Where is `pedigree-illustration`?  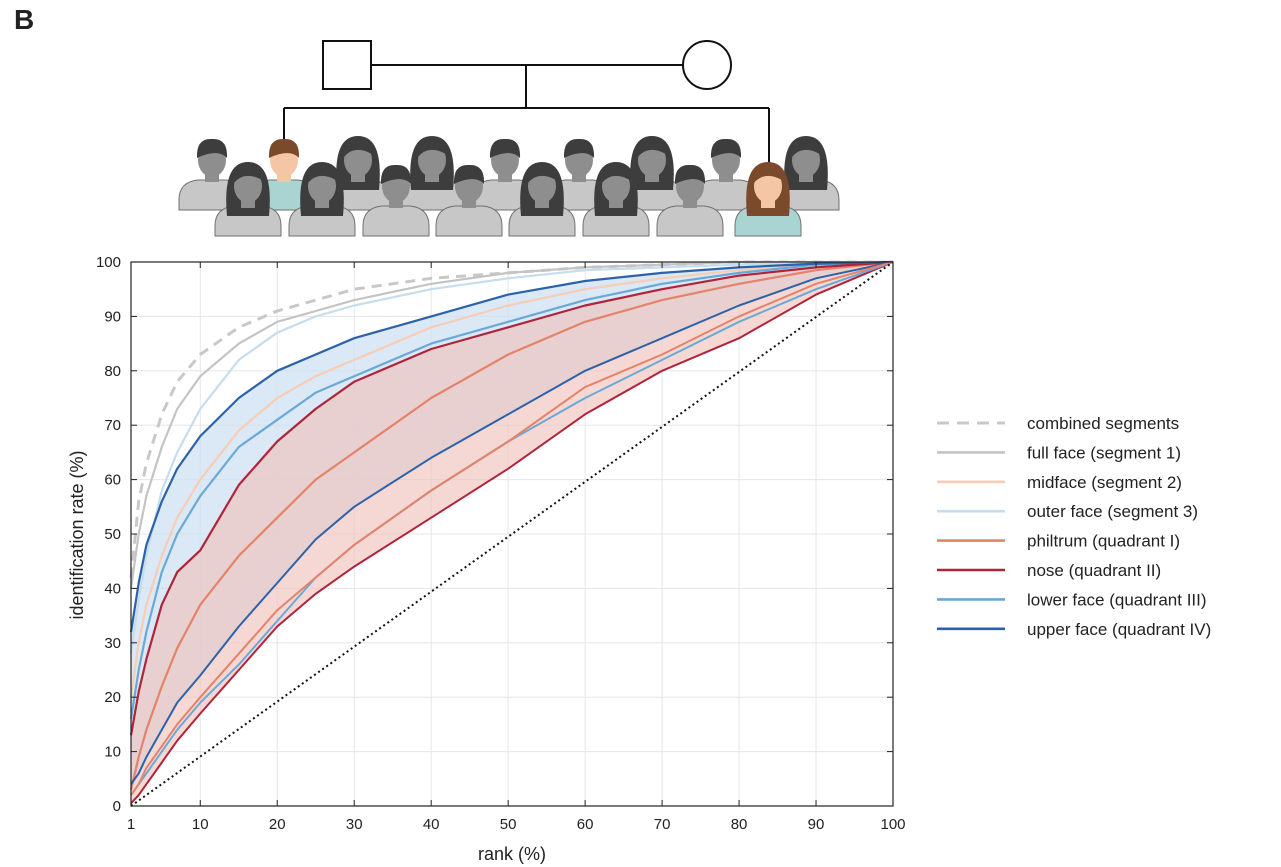
pedigree-illustration is located at coordinates (509, 138).